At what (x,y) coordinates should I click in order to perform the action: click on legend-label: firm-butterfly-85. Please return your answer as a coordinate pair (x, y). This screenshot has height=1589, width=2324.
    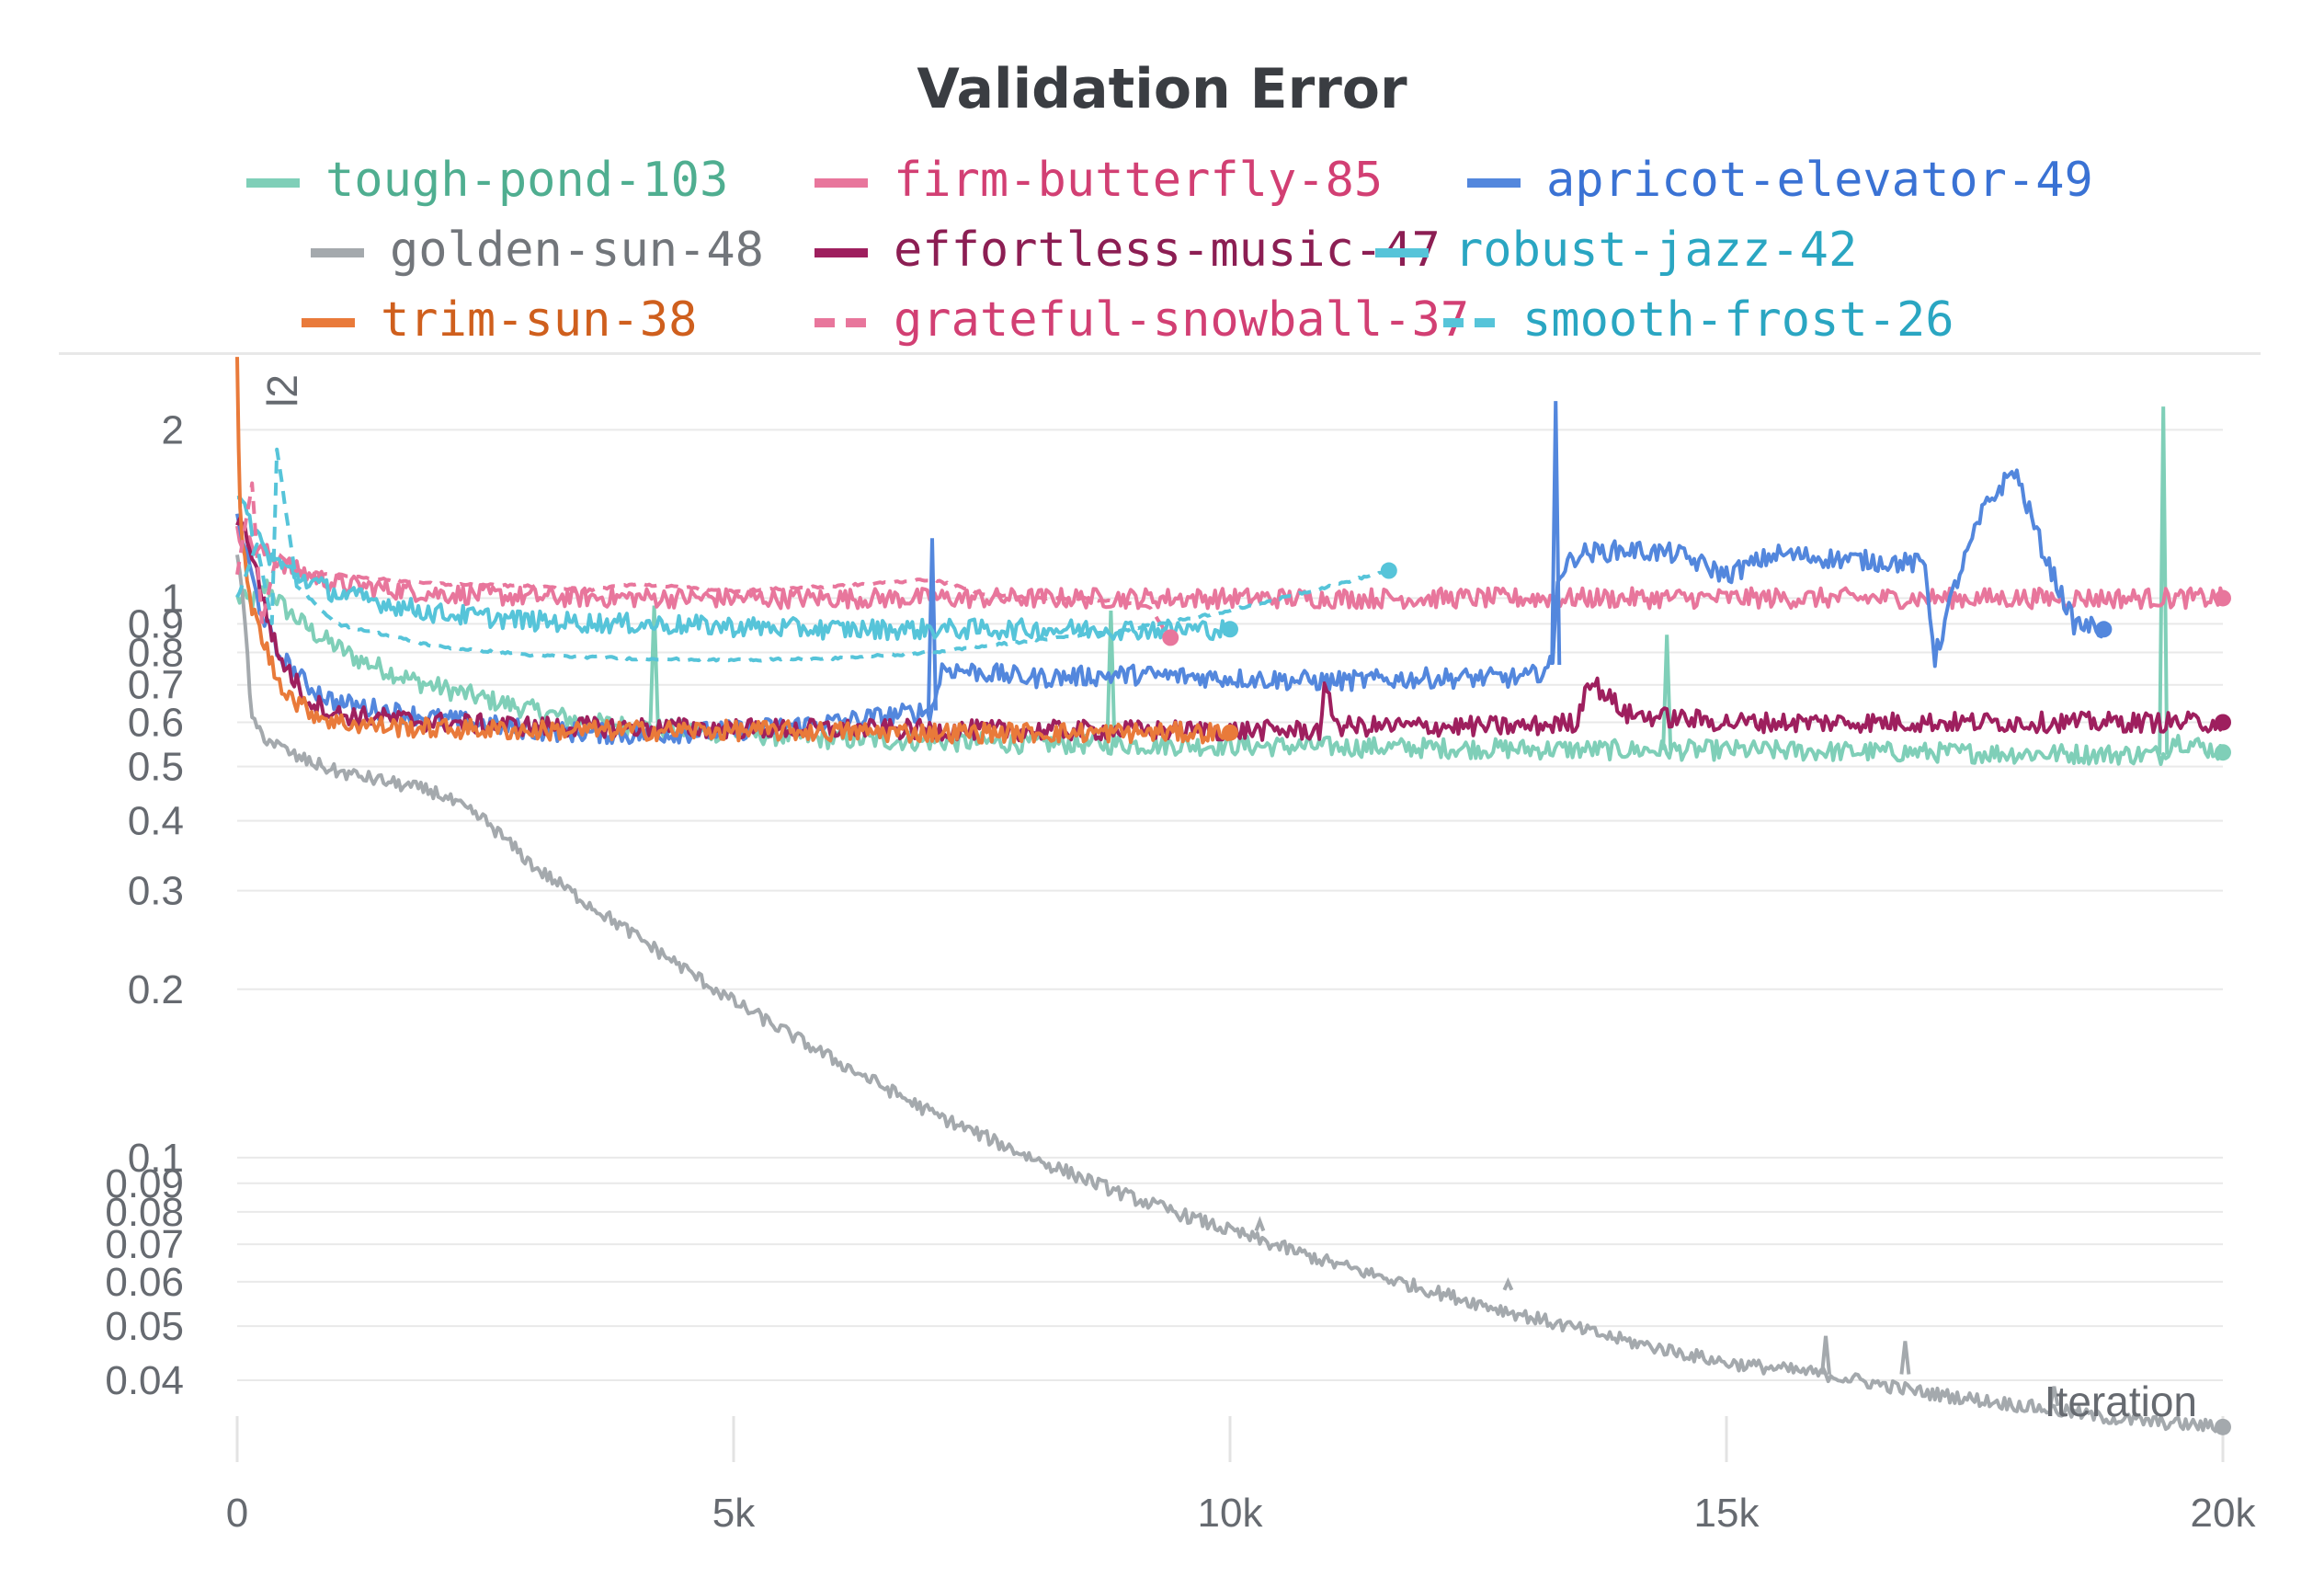
    Looking at the image, I should click on (1139, 181).